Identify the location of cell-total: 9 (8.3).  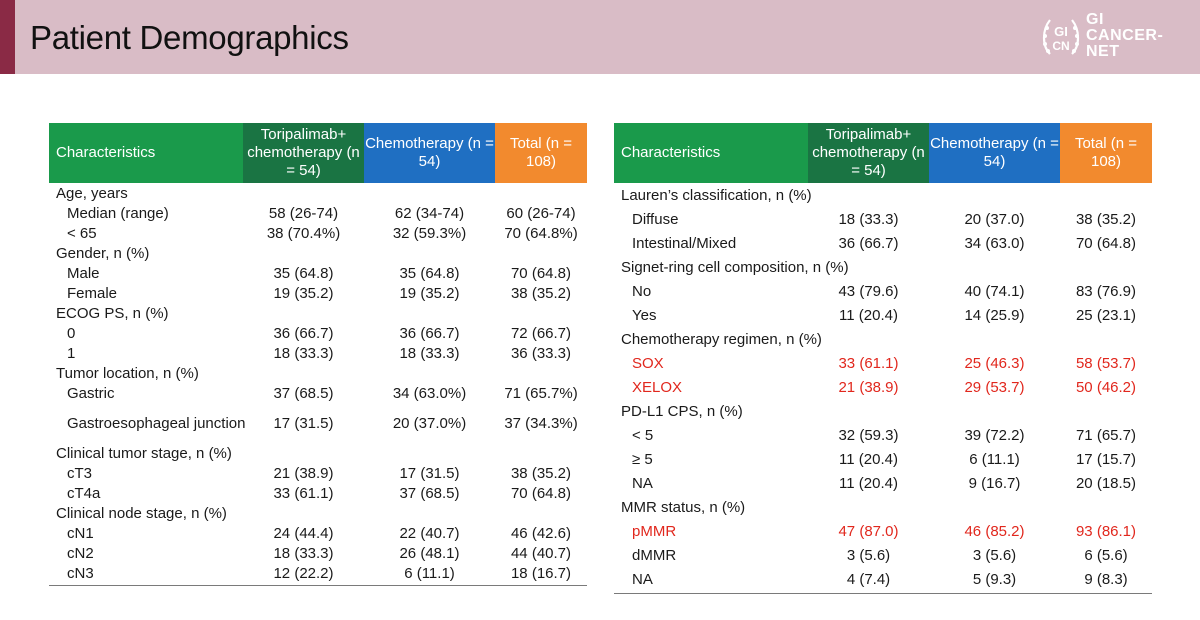
(1106, 580).